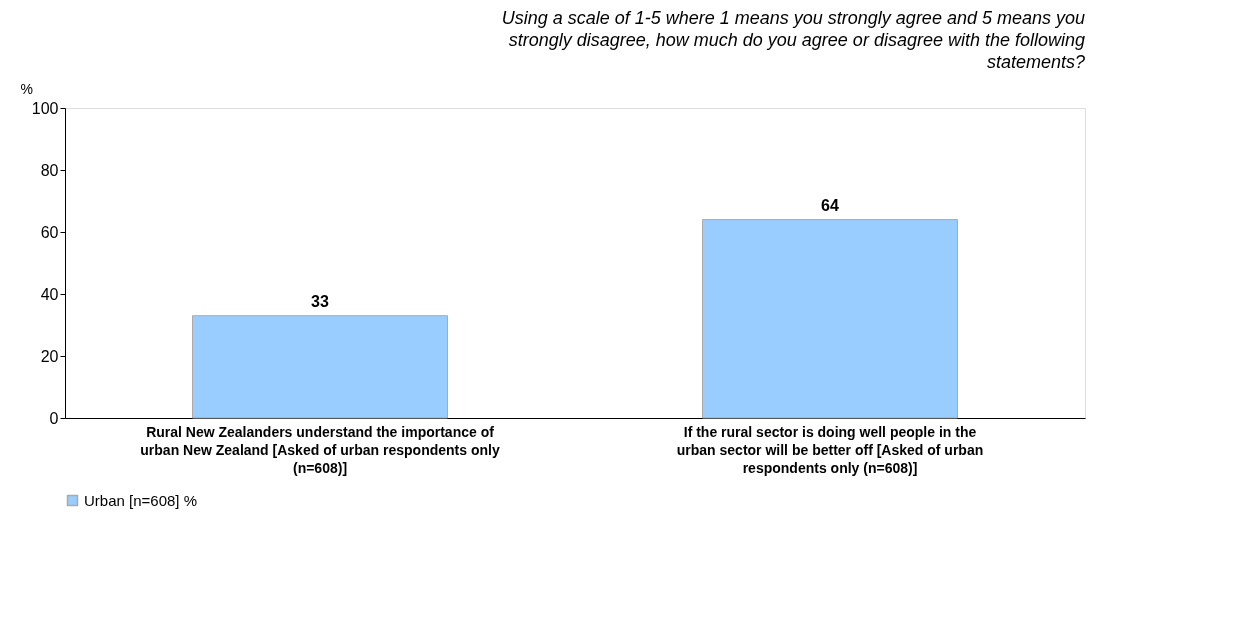 The height and width of the screenshot is (641, 1244). I want to click on chart-title: Using a scale of 1-5 where 1 means you strongly agree and 5 means you strongly disagree, how much do you agree or disagree with the following statements?, so click(793, 40).